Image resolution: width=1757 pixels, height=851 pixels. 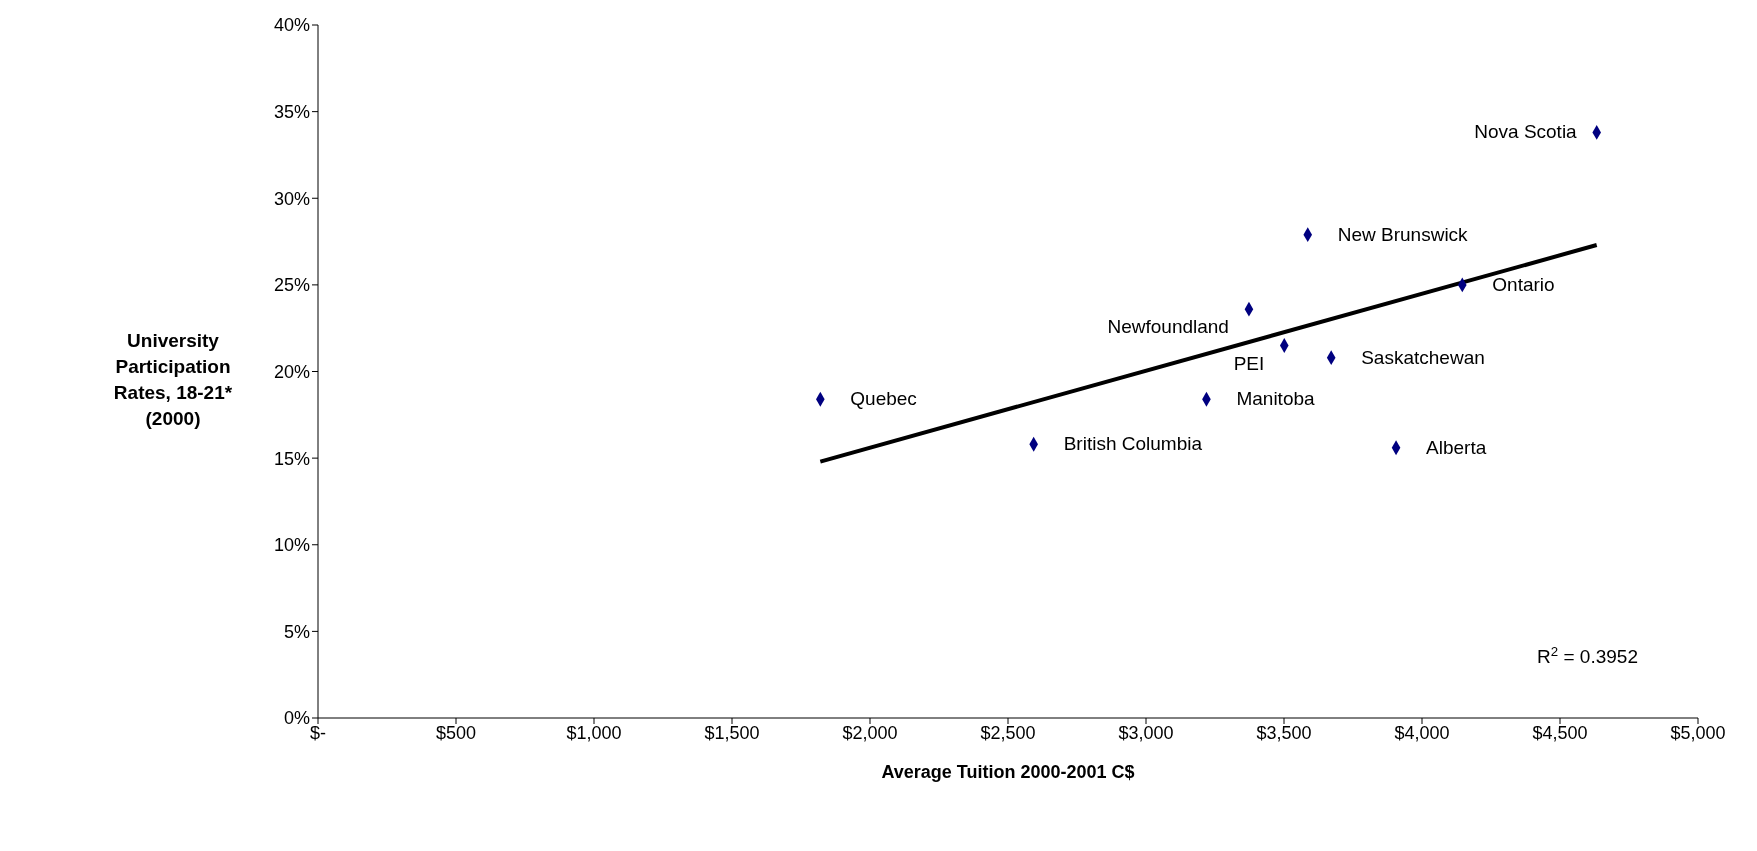 What do you see at coordinates (594, 732) in the screenshot?
I see `x-tick-label: $1,000` at bounding box center [594, 732].